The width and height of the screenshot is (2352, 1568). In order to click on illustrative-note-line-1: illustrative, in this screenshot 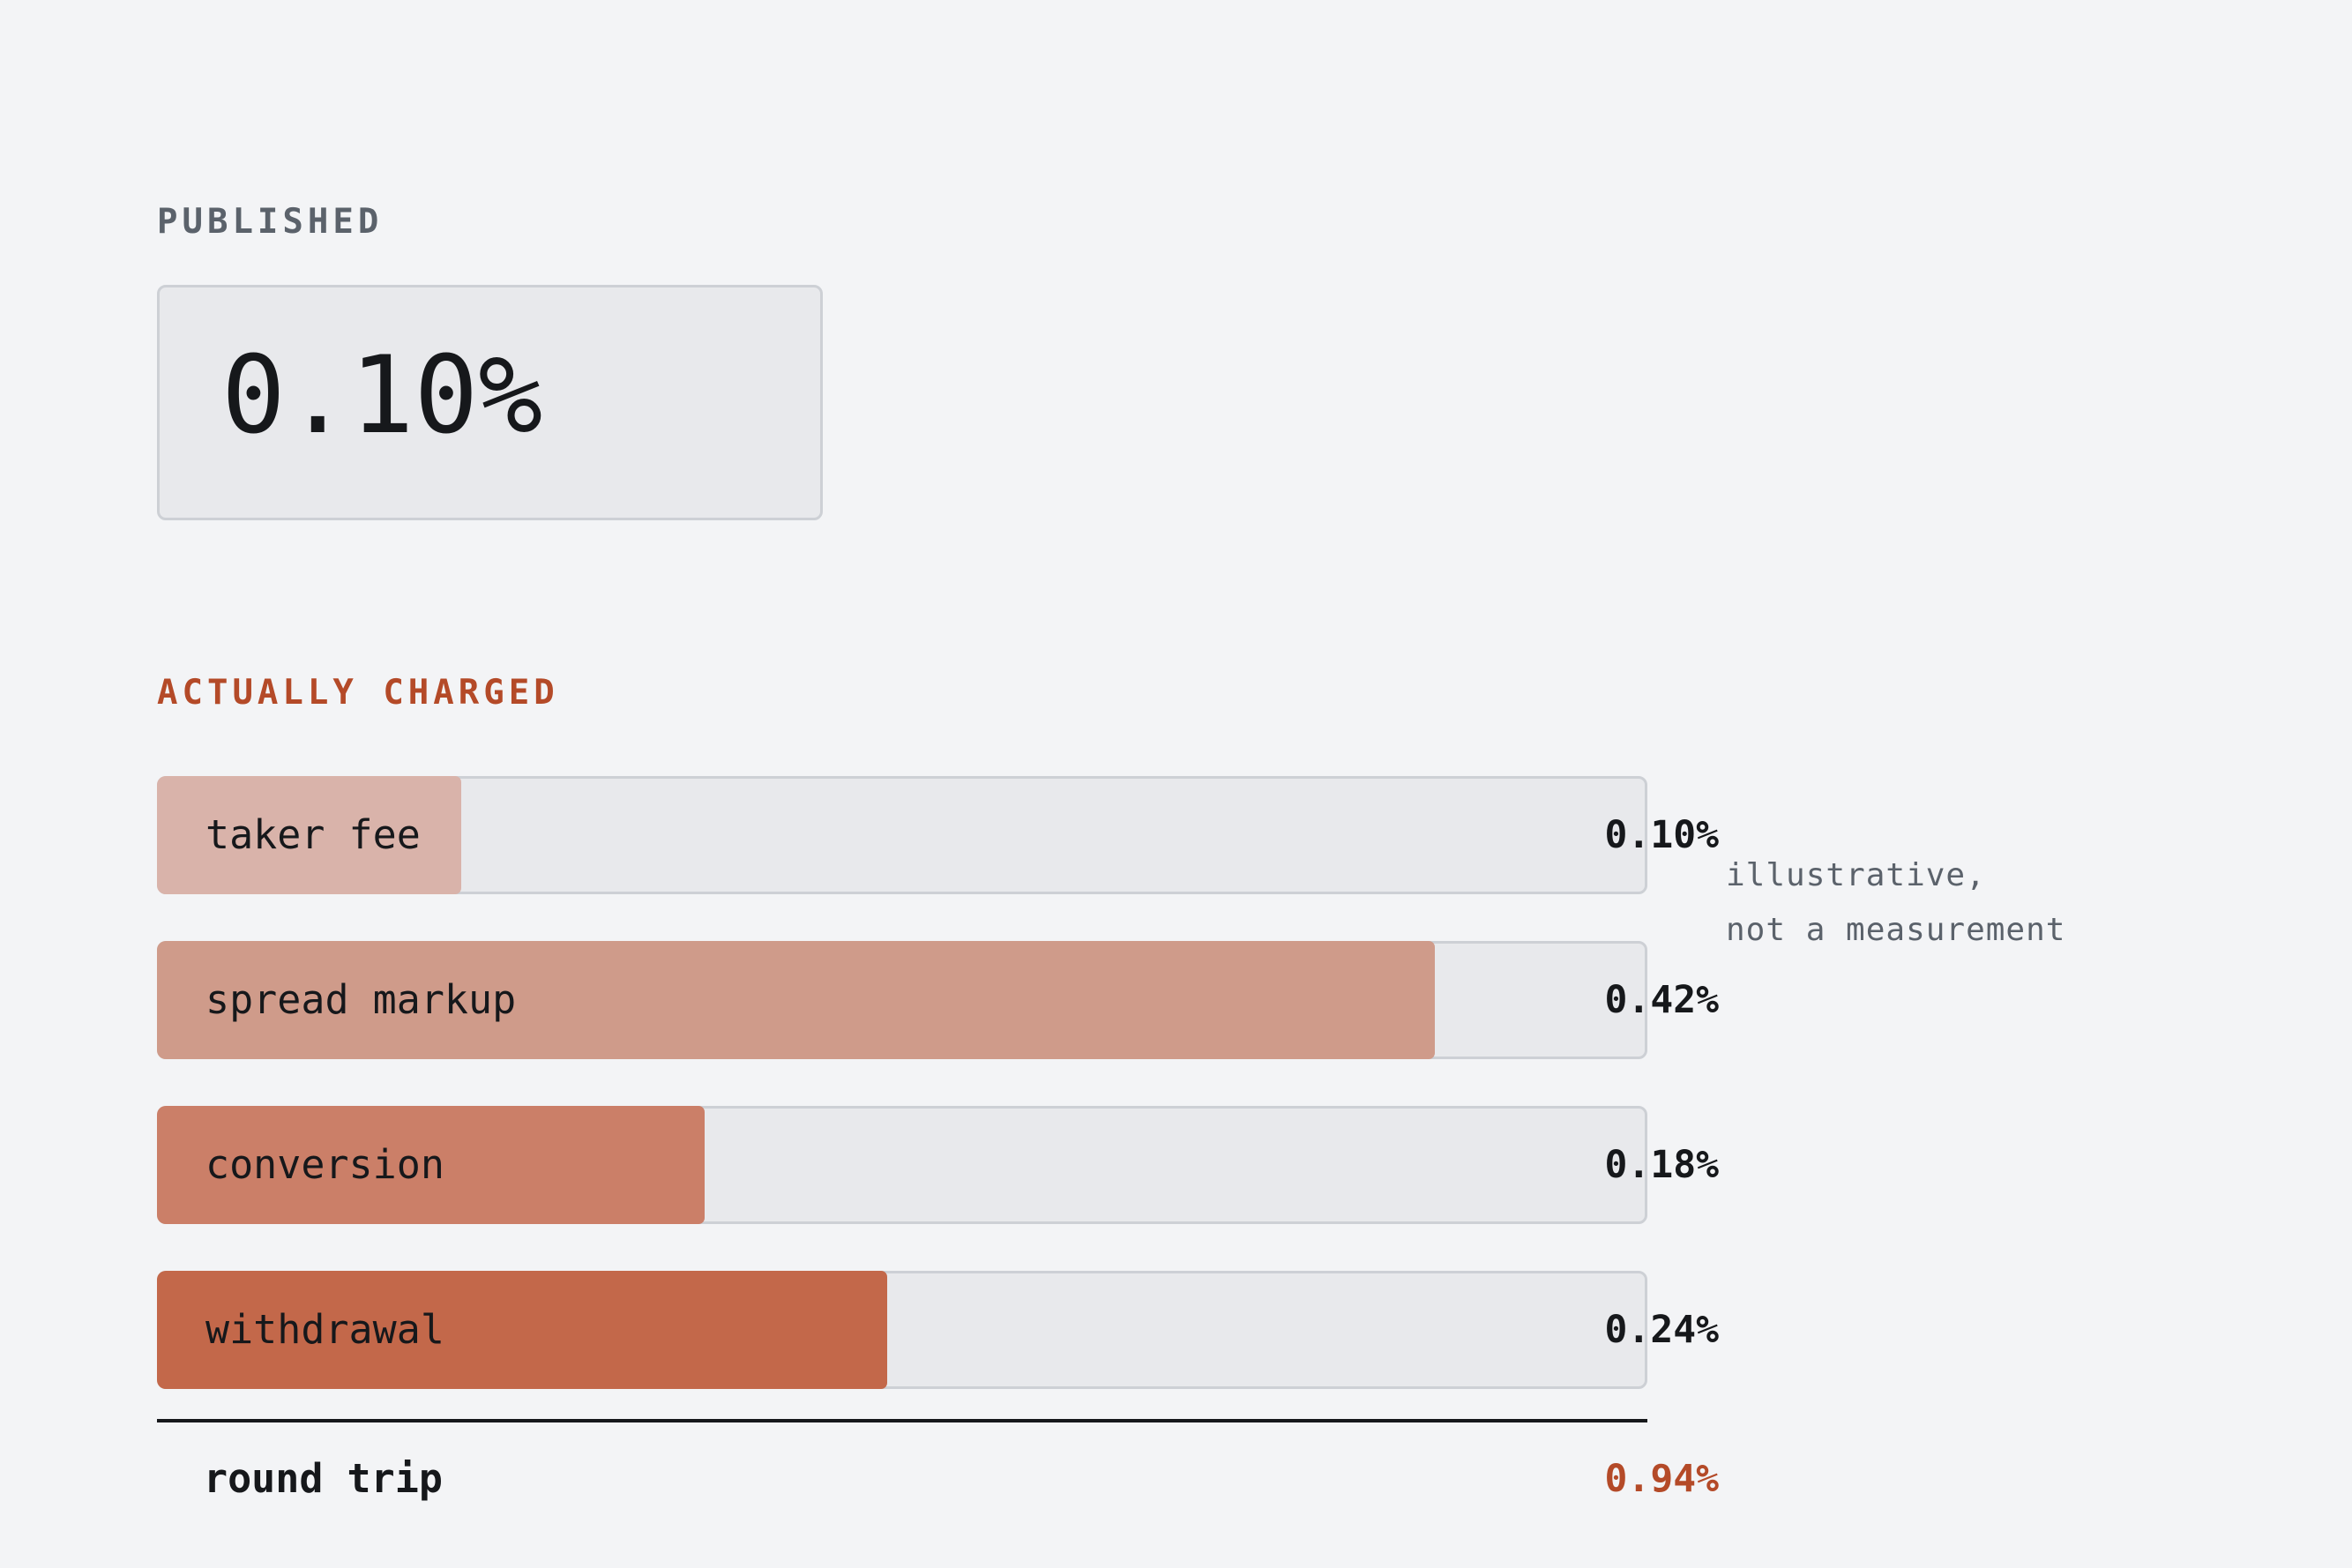, I will do `click(1856, 875)`.